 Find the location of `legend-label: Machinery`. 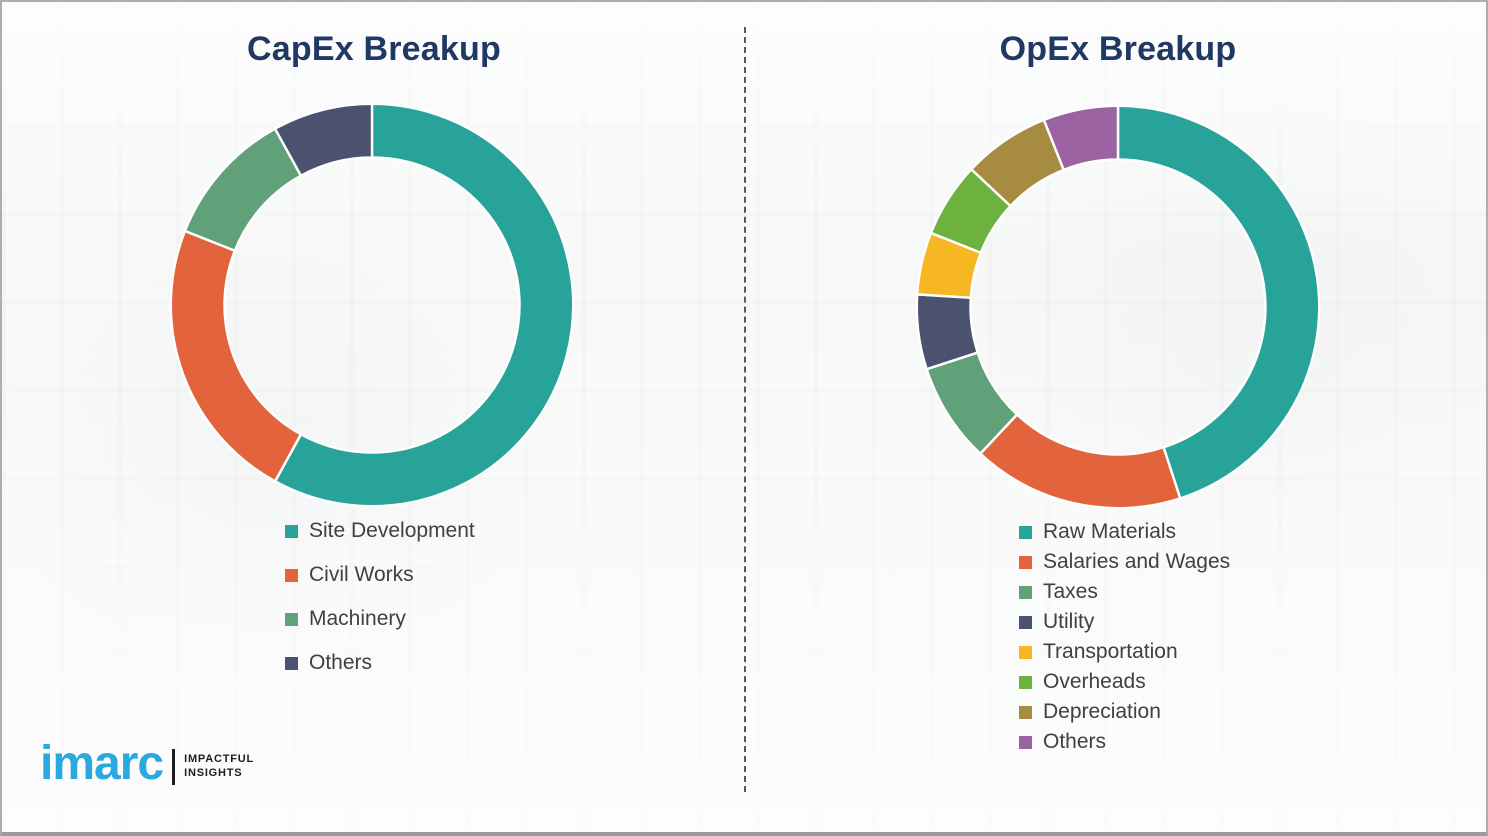

legend-label: Machinery is located at coordinates (357, 618).